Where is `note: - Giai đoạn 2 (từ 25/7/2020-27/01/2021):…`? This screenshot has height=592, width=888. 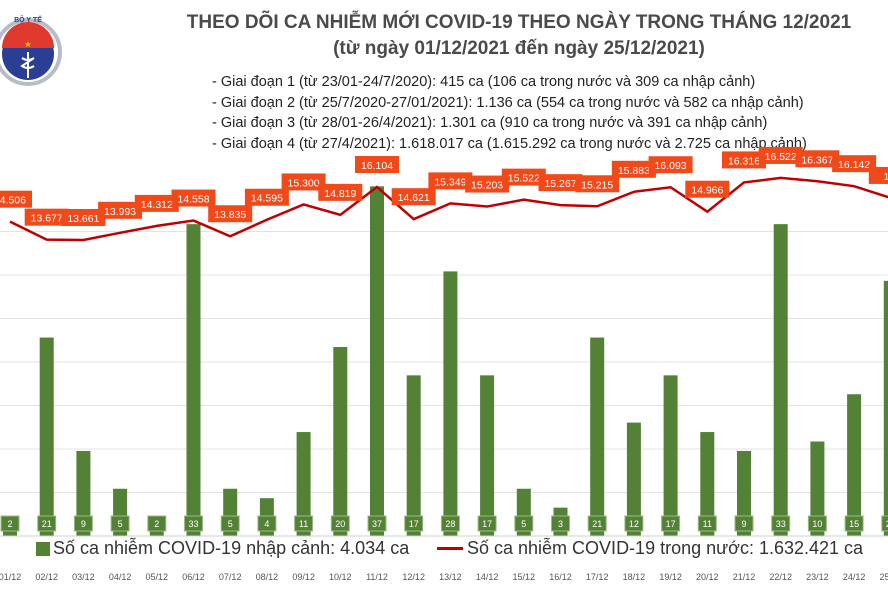
note: - Giai đoạn 2 (từ 25/7/2020-27/01/2021):… is located at coordinates (508, 102).